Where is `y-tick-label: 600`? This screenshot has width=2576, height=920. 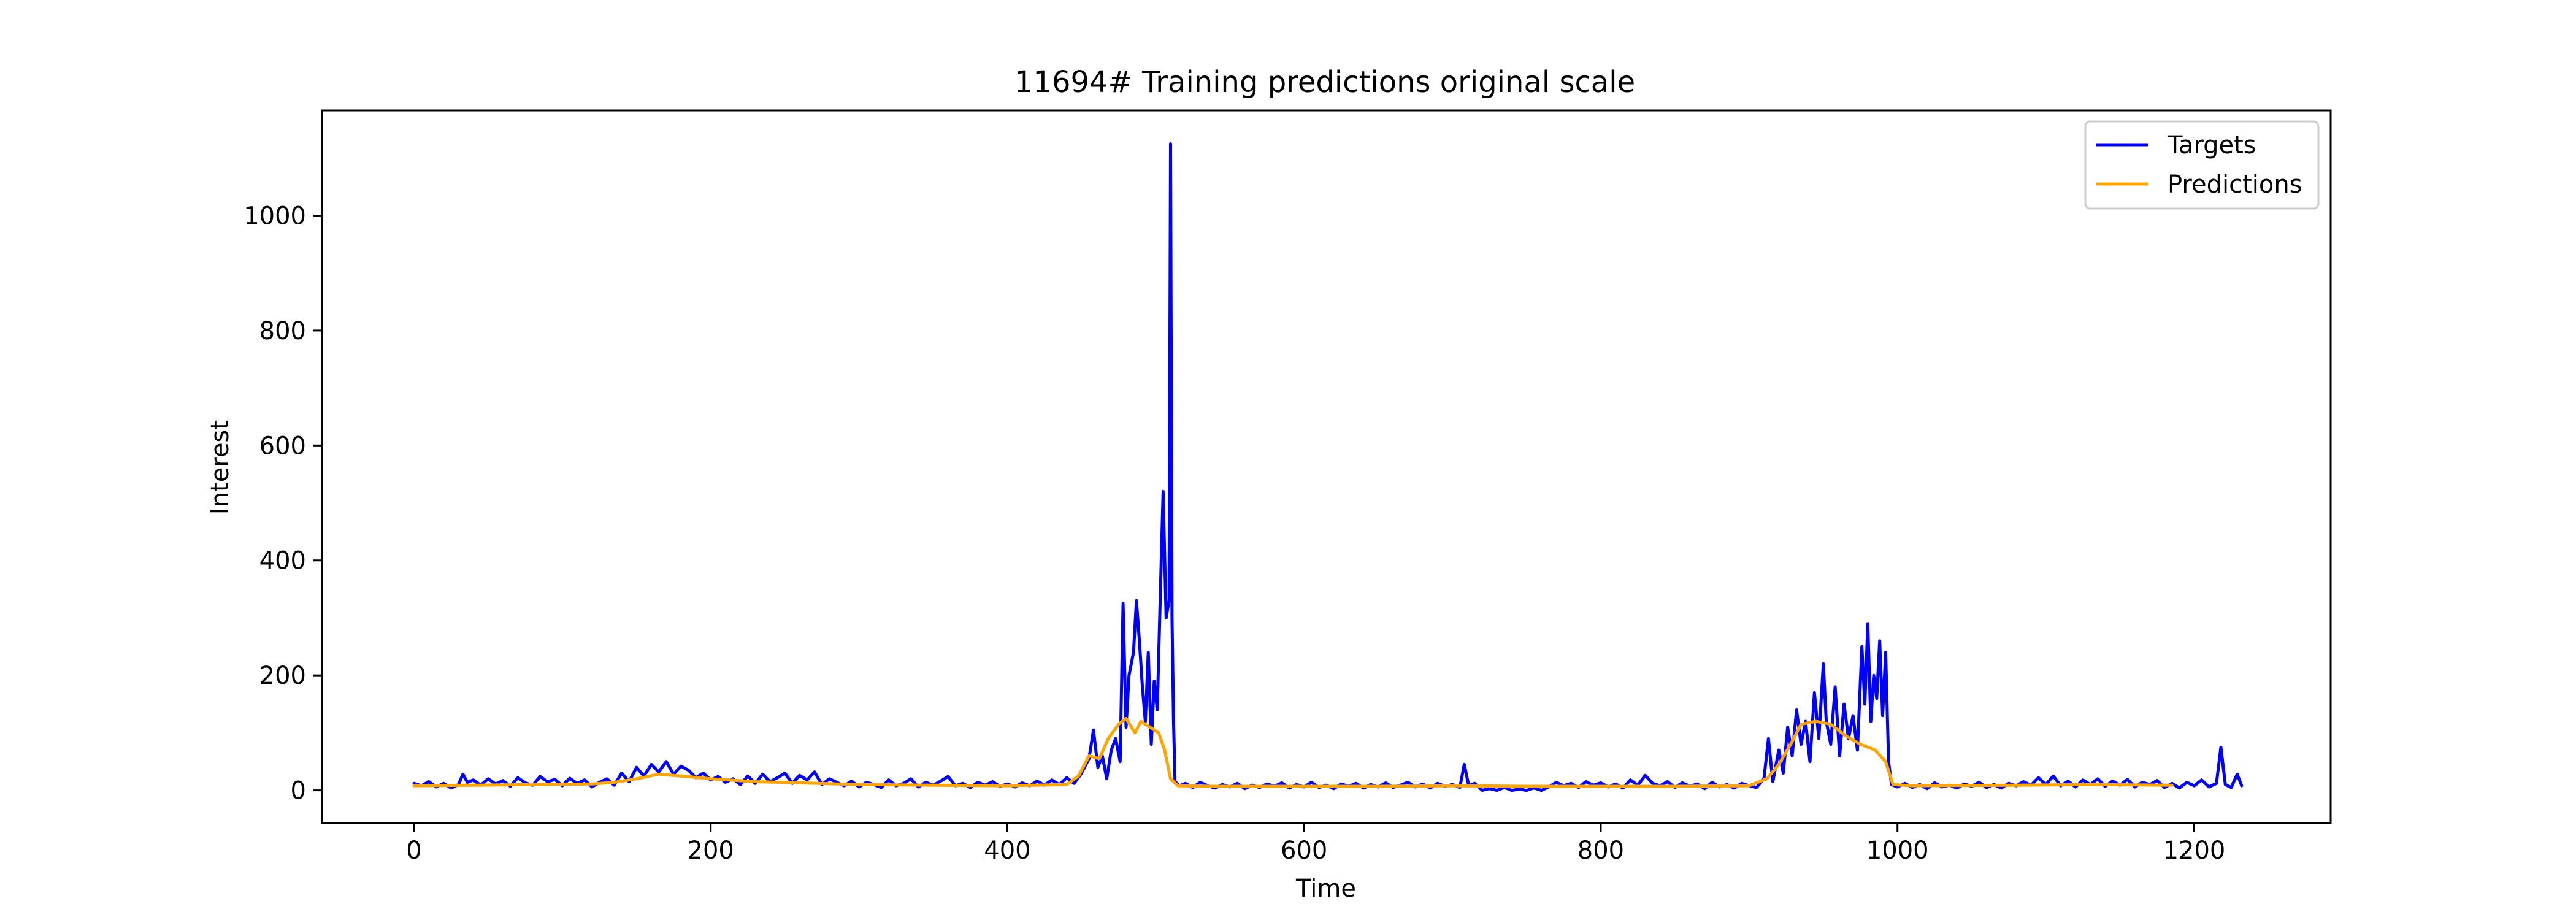
y-tick-label: 600 is located at coordinates (282, 446).